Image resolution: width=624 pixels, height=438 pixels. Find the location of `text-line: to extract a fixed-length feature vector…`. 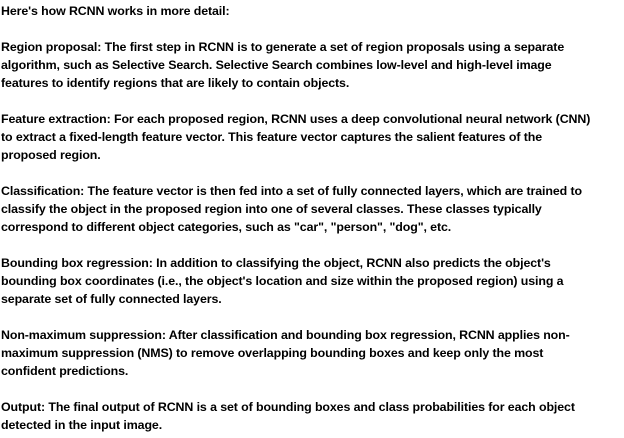

text-line: to extract a fixed-length feature vector… is located at coordinates (272, 137).